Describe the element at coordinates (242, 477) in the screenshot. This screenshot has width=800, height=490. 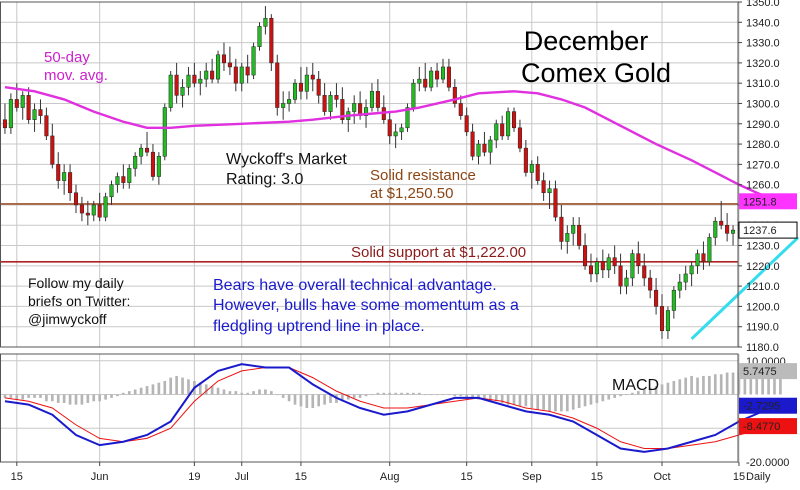
I see `date-tick-label: Jul` at that location.